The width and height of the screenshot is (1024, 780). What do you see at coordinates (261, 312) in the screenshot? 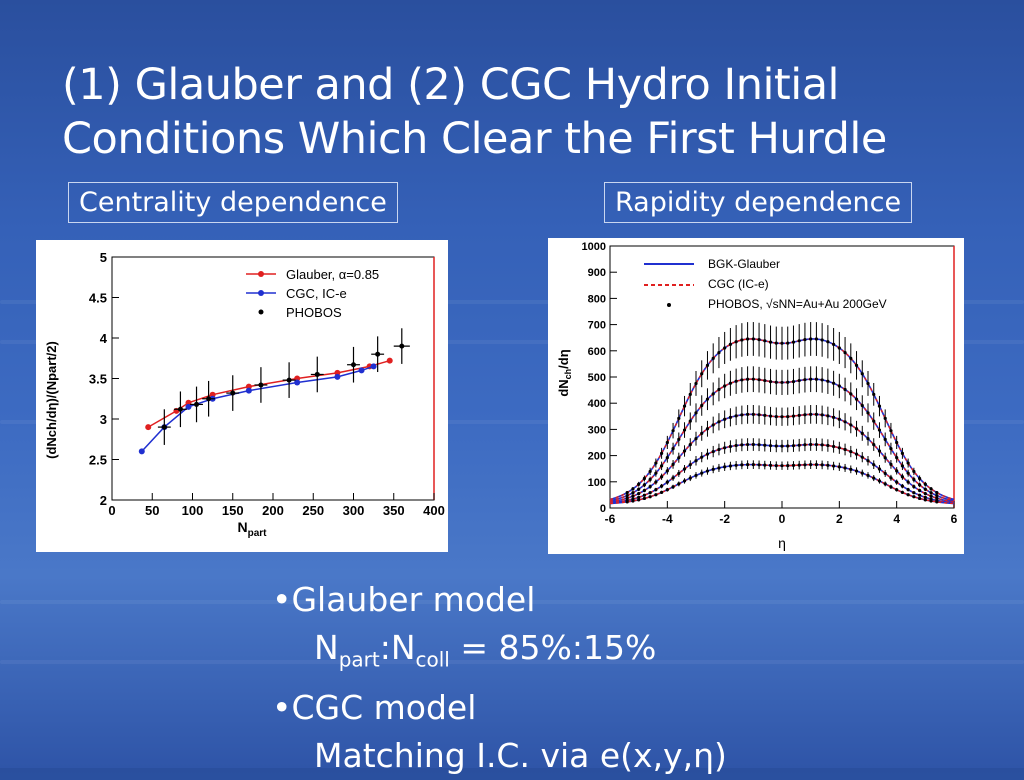
I see `legend-marker` at bounding box center [261, 312].